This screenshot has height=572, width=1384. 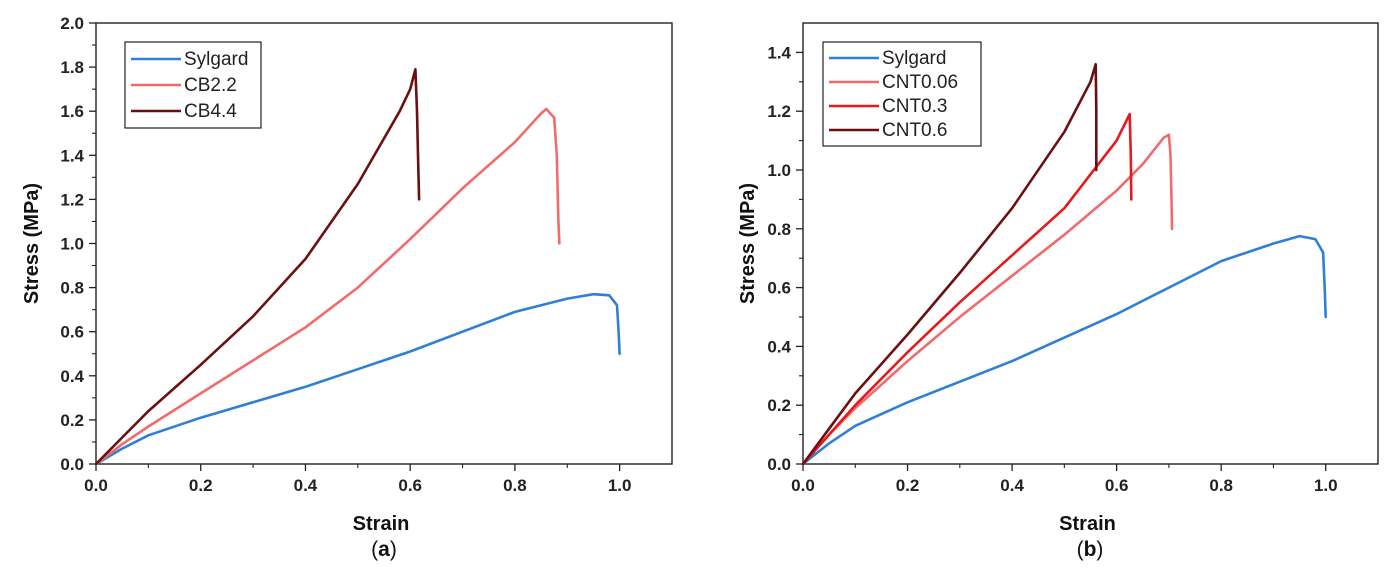 What do you see at coordinates (357, 379) in the screenshot?
I see `series-line-sylgard` at bounding box center [357, 379].